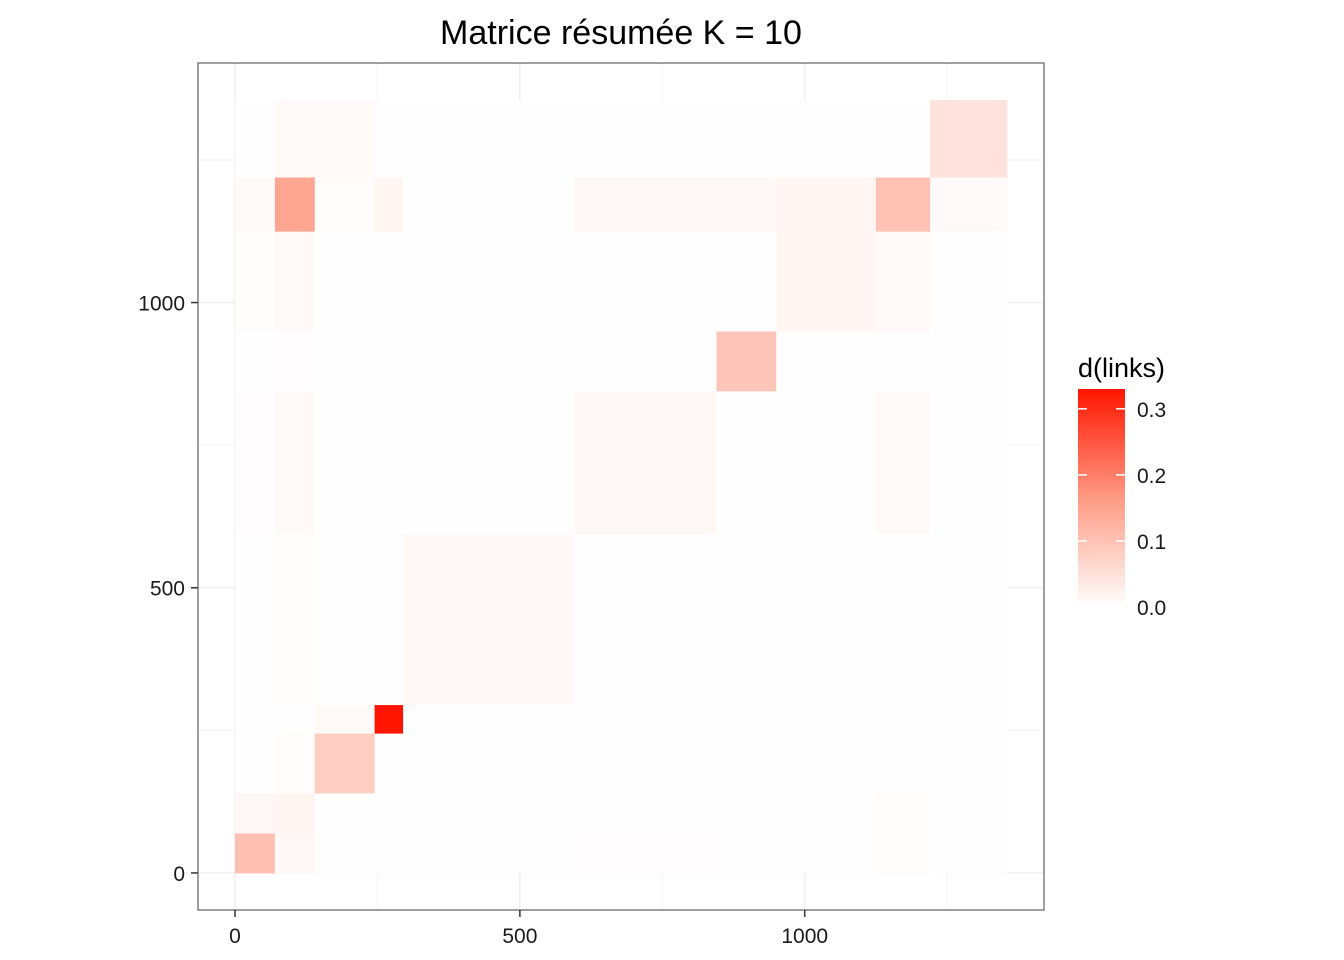 The height and width of the screenshot is (960, 1344). Describe the element at coordinates (1151, 608) in the screenshot. I see `legend-tick-label: 0.0` at that location.